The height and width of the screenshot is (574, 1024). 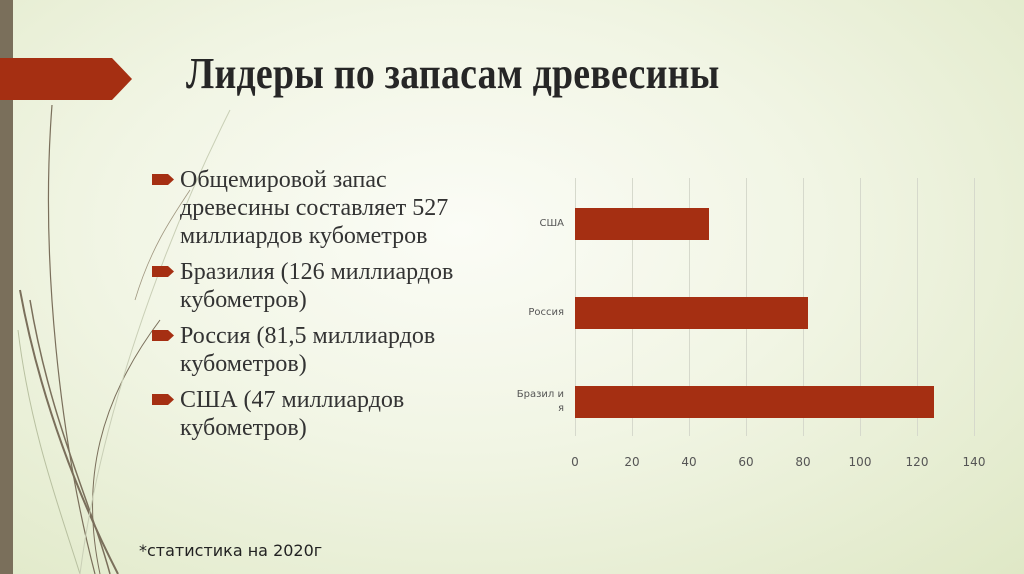 What do you see at coordinates (642, 224) in the screenshot?
I see `bar-usa` at bounding box center [642, 224].